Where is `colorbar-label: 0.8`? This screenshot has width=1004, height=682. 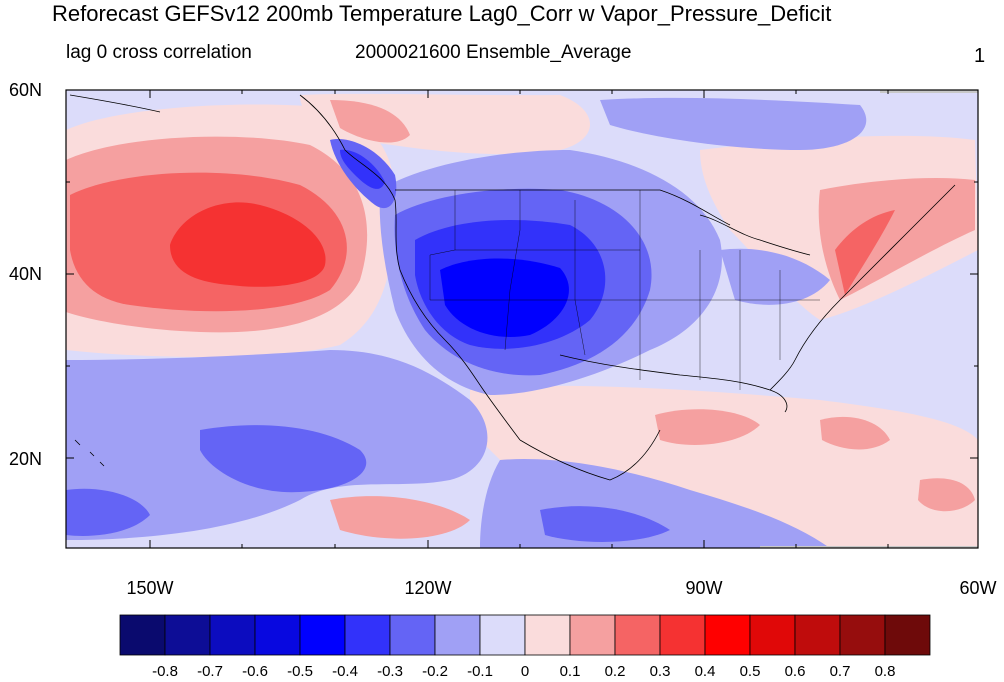 colorbar-label: 0.8 is located at coordinates (885, 671).